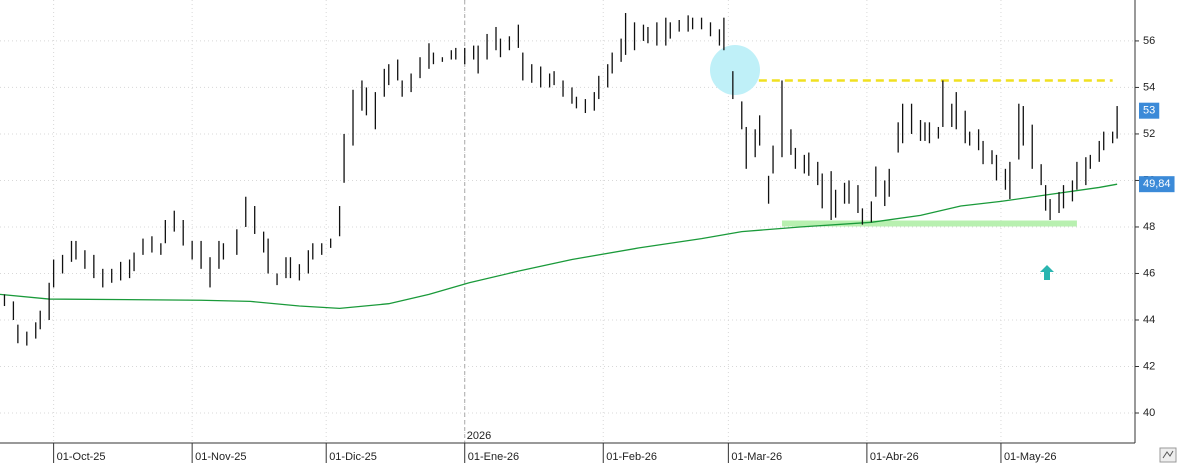 This screenshot has width=1190, height=468. I want to click on y-tick-label: 46, so click(1149, 273).